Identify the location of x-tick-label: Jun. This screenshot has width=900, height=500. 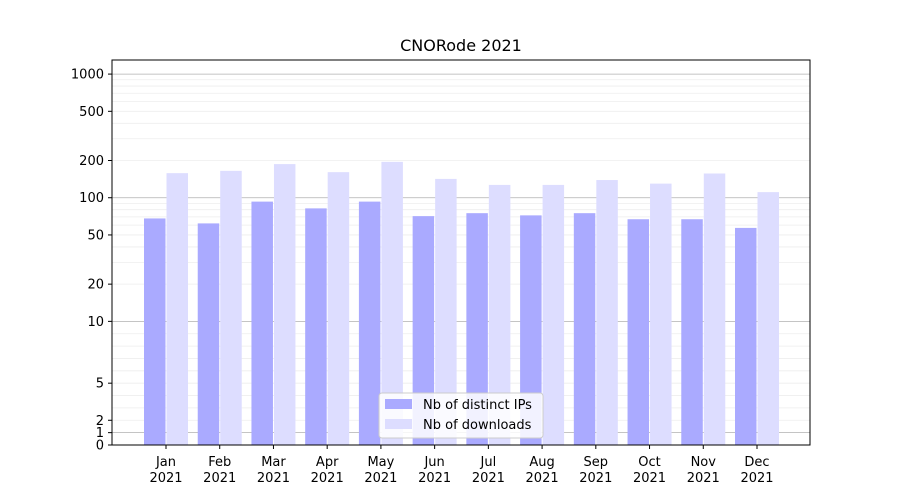
(433, 462).